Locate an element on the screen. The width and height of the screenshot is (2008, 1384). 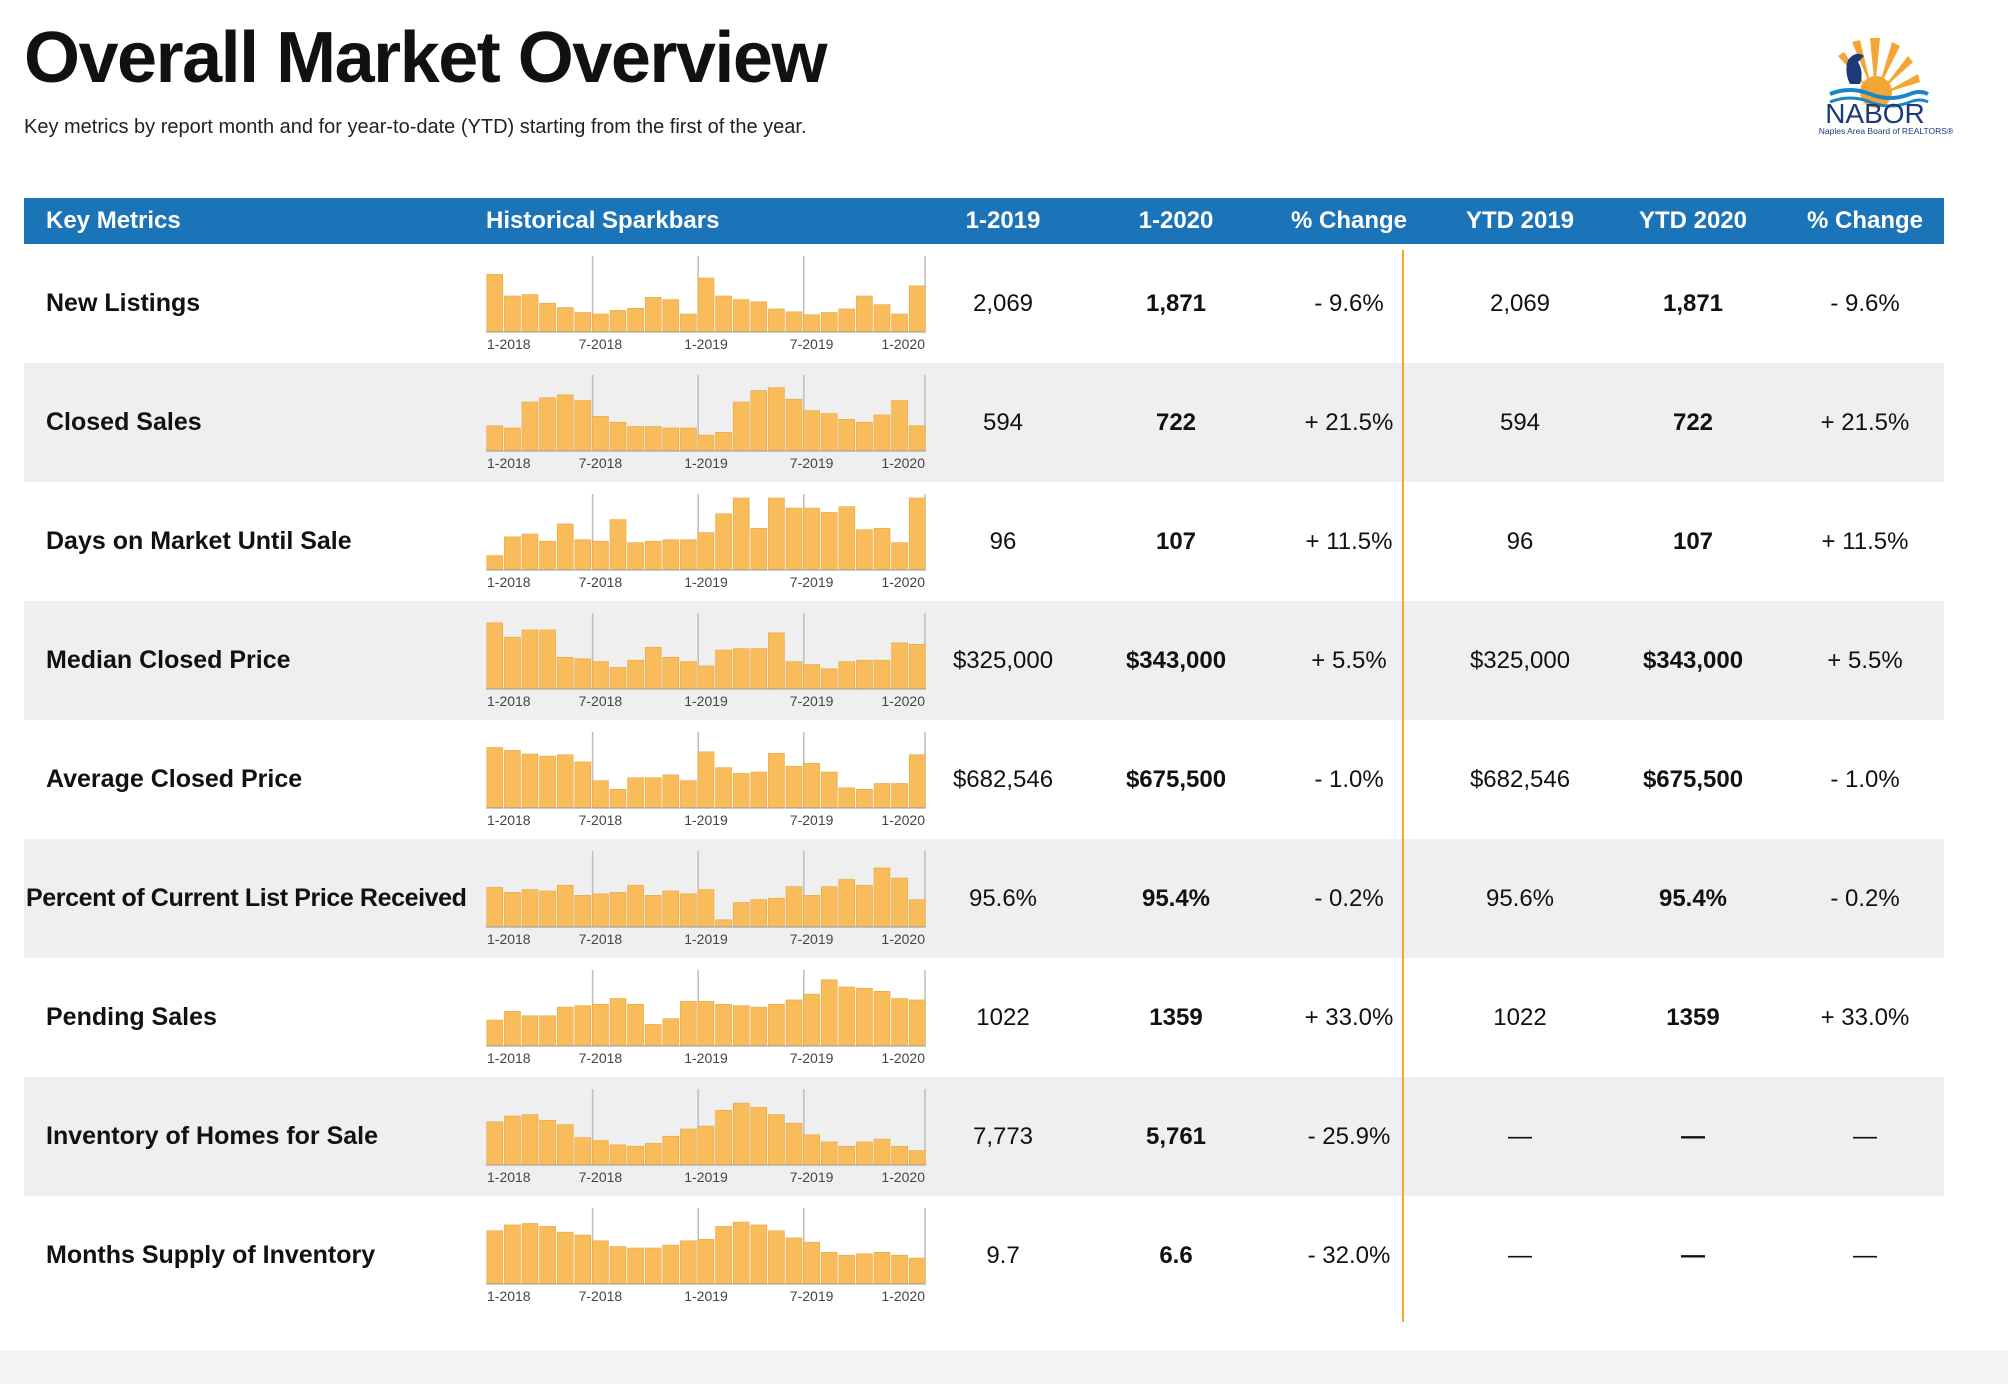
metric-label: Inventory of Homes for Sale is located at coordinates (212, 1136).